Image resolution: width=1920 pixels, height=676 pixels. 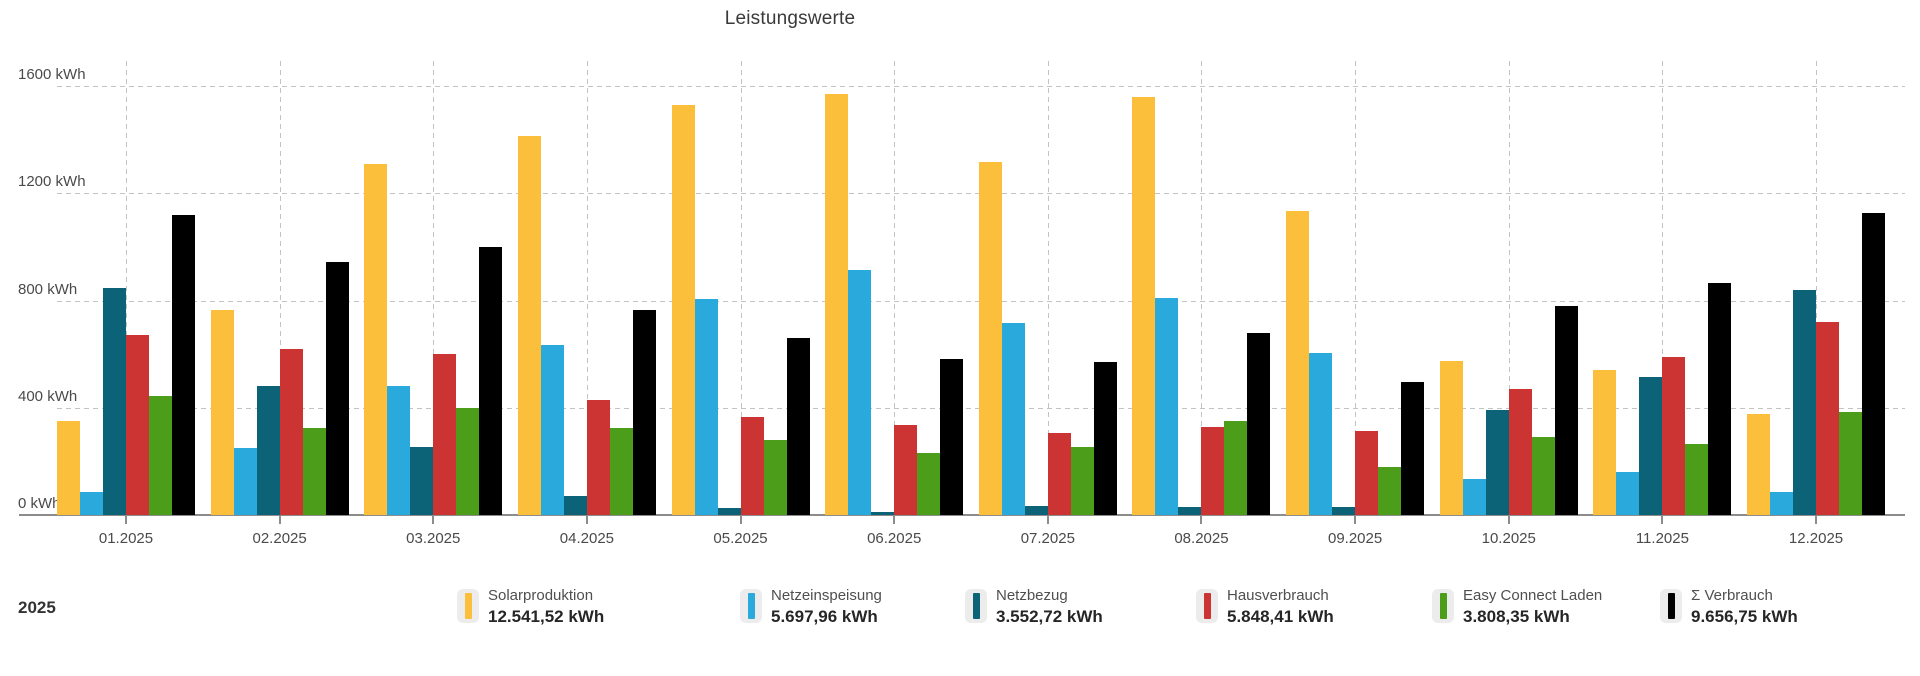 What do you see at coordinates (1367, 473) in the screenshot?
I see `bar-hausverbrauch-09.2025` at bounding box center [1367, 473].